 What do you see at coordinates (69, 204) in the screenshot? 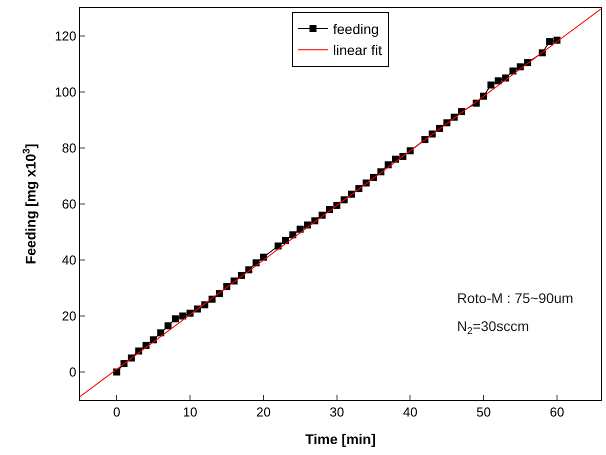
I see `y-tick-label: 60` at bounding box center [69, 204].